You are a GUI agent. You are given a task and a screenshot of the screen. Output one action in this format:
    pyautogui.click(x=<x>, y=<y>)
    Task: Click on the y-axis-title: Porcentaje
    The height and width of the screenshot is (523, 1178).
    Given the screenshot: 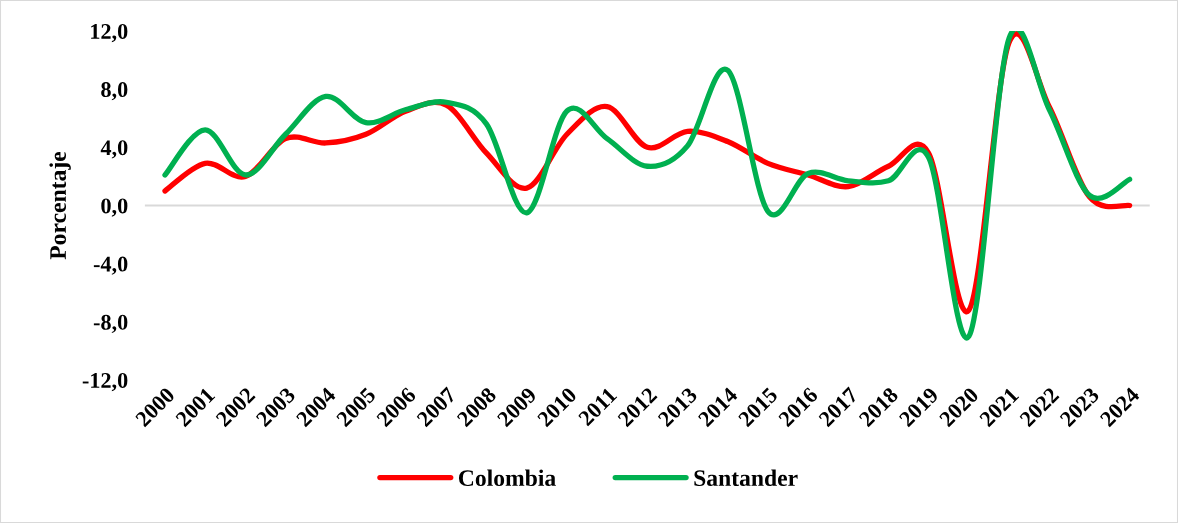 What is the action you would take?
    pyautogui.click(x=60, y=205)
    